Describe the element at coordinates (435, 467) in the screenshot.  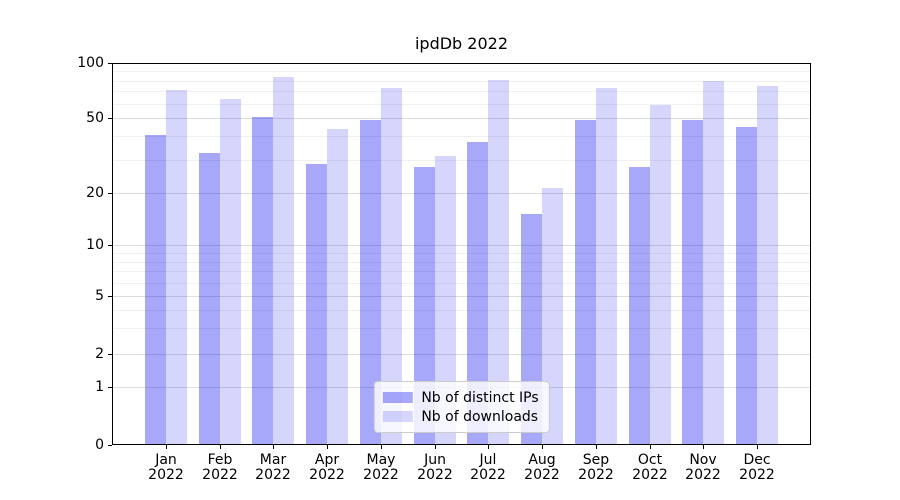
I see `x-tick-label: Jun 2022` at that location.